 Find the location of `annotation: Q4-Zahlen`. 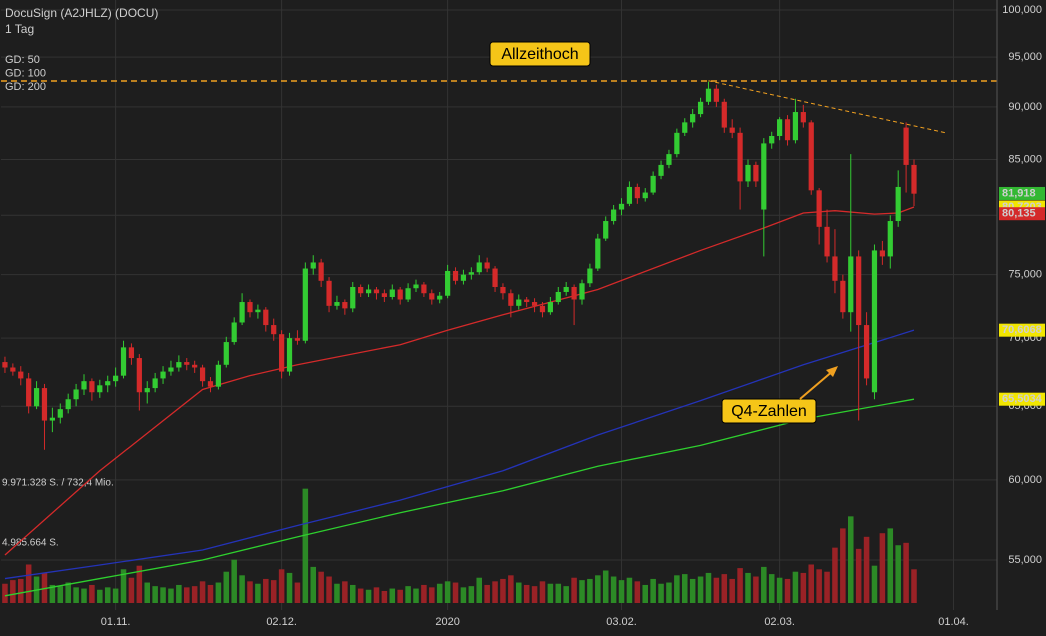

annotation: Q4-Zahlen is located at coordinates (769, 411).